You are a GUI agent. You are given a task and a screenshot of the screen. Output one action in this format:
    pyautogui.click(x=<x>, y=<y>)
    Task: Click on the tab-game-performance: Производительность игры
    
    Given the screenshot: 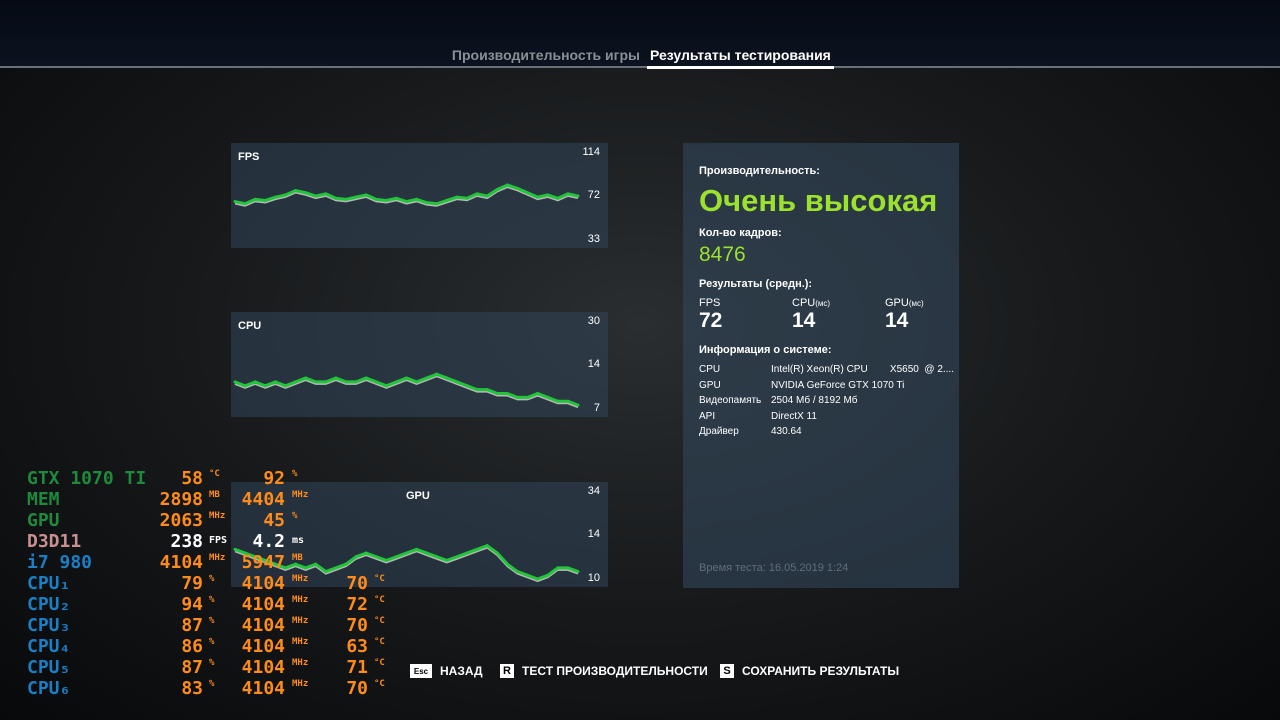 What is the action you would take?
    pyautogui.click(x=545, y=55)
    